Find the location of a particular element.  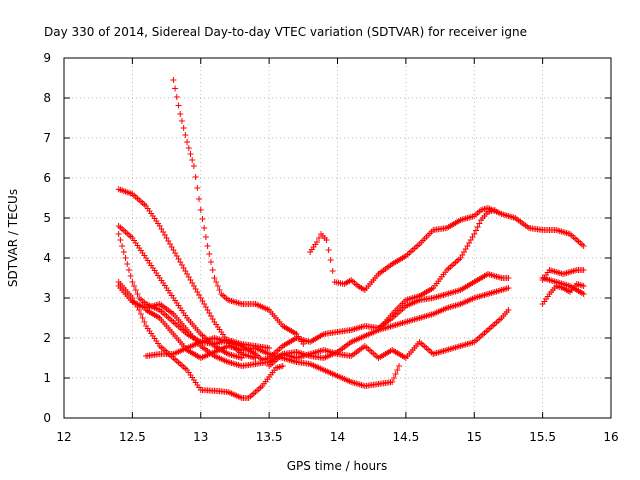

y-tick-label: 4 is located at coordinates (47, 258).